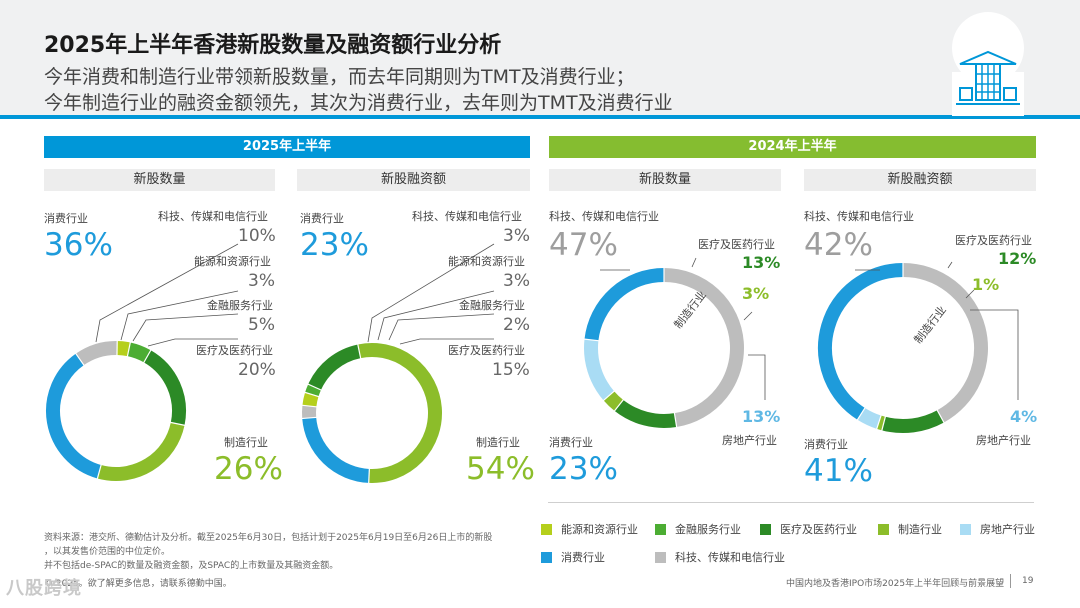  I want to click on legend-divider, so click(791, 502).